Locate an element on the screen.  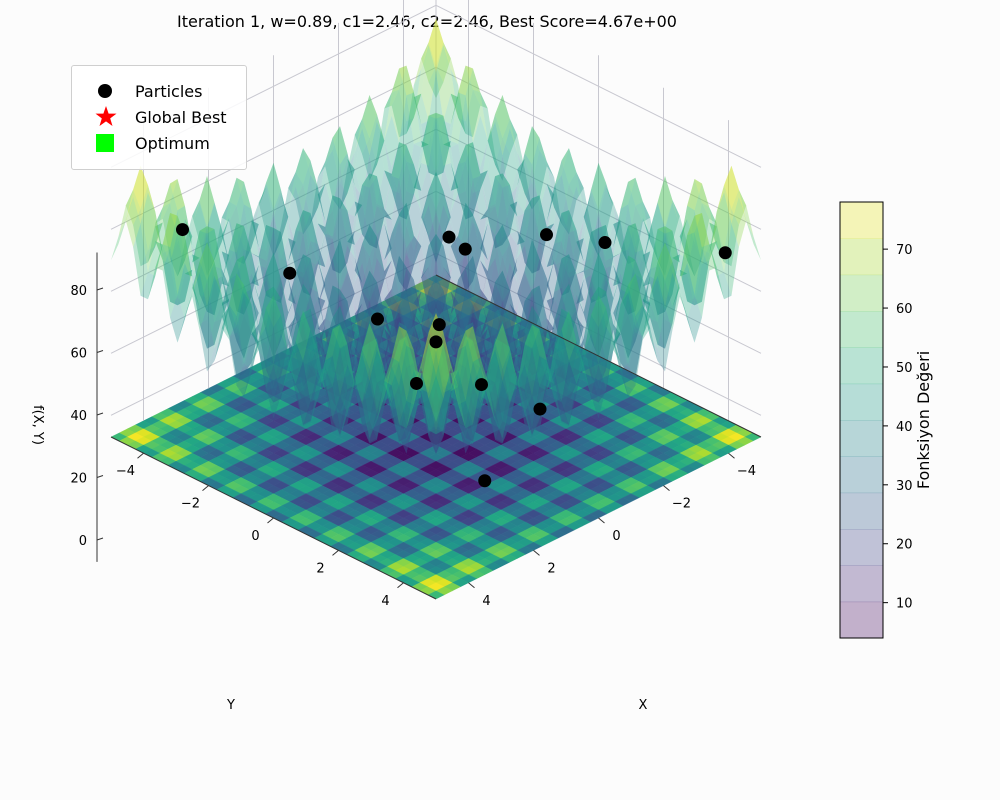
colorbar-tick-label: 30 is located at coordinates (904, 486).